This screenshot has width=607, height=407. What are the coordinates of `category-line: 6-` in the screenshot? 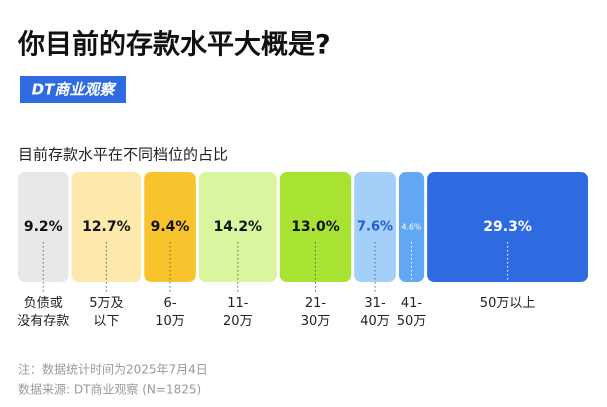 It's located at (170, 303).